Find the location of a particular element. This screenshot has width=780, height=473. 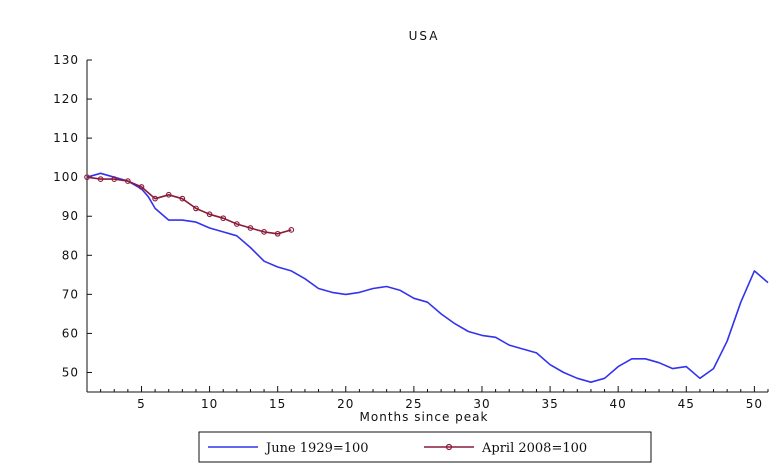

y-tick-label: 80 is located at coordinates (70, 255).